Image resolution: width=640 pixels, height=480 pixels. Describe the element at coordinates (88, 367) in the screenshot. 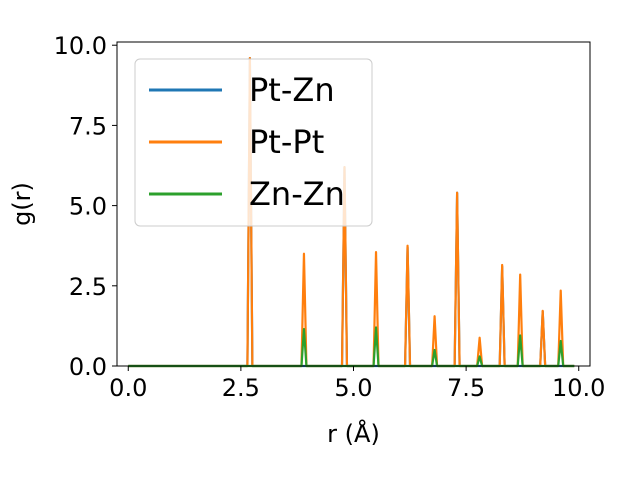

I see `y-tick-label: 0.0` at that location.